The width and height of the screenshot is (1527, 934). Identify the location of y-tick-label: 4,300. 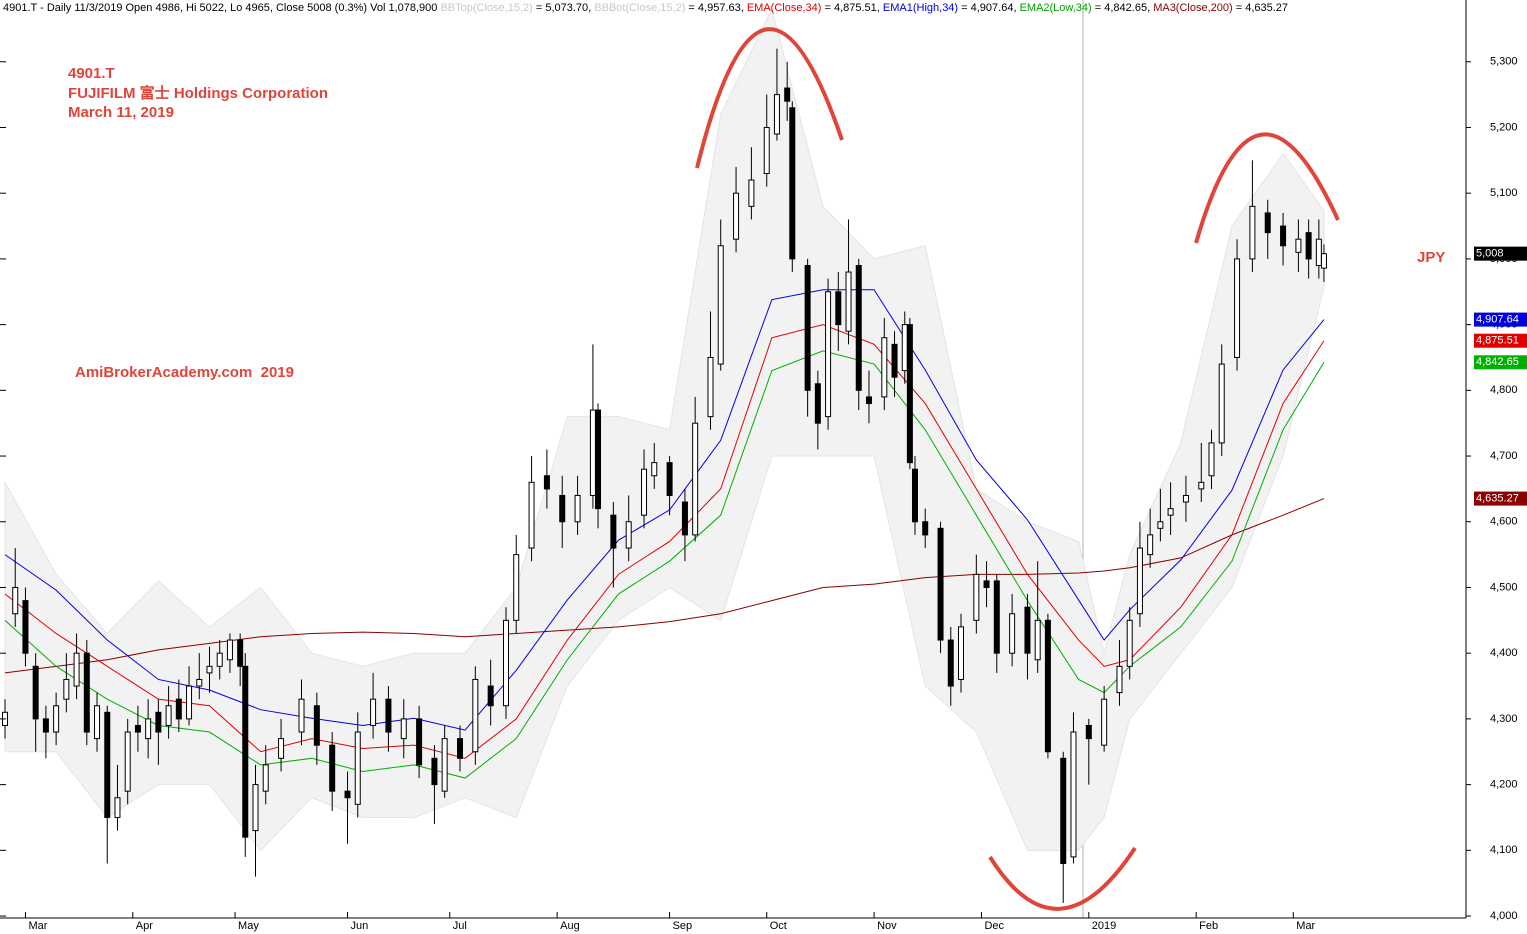
(1504, 719).